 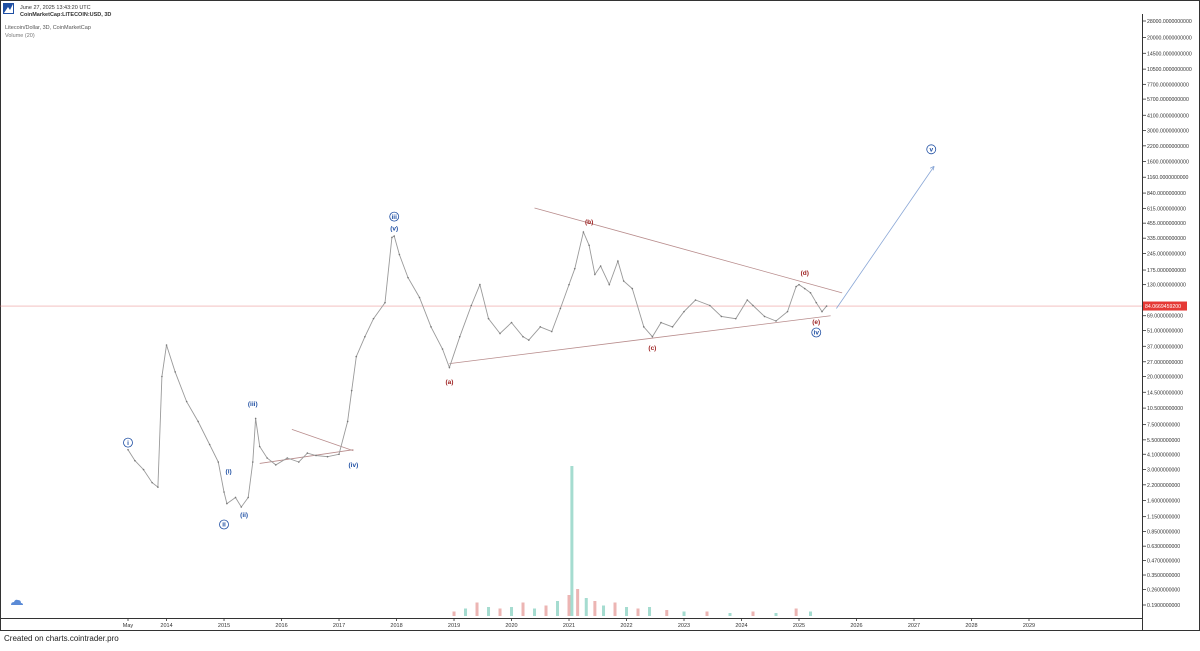 What do you see at coordinates (1163, 576) in the screenshot?
I see `y-tick-label: 0.3500000000` at bounding box center [1163, 576].